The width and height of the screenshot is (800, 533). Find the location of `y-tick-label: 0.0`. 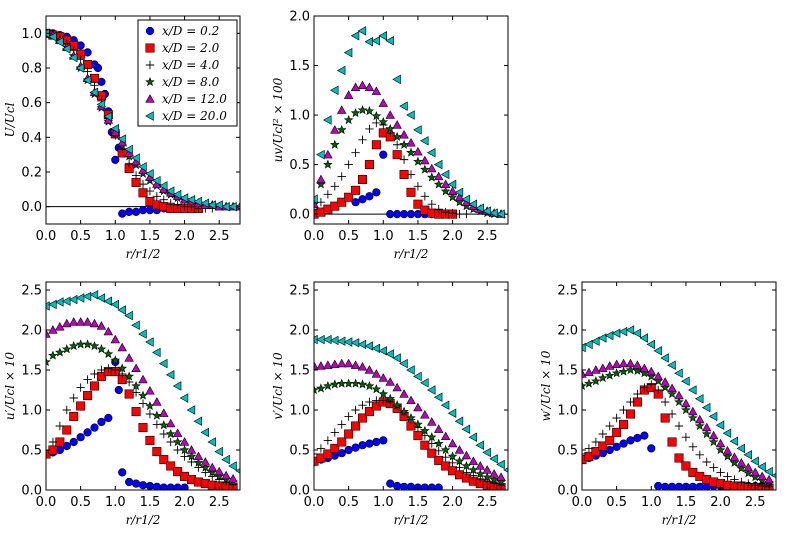

y-tick-label: 0.0 is located at coordinates (31, 491).